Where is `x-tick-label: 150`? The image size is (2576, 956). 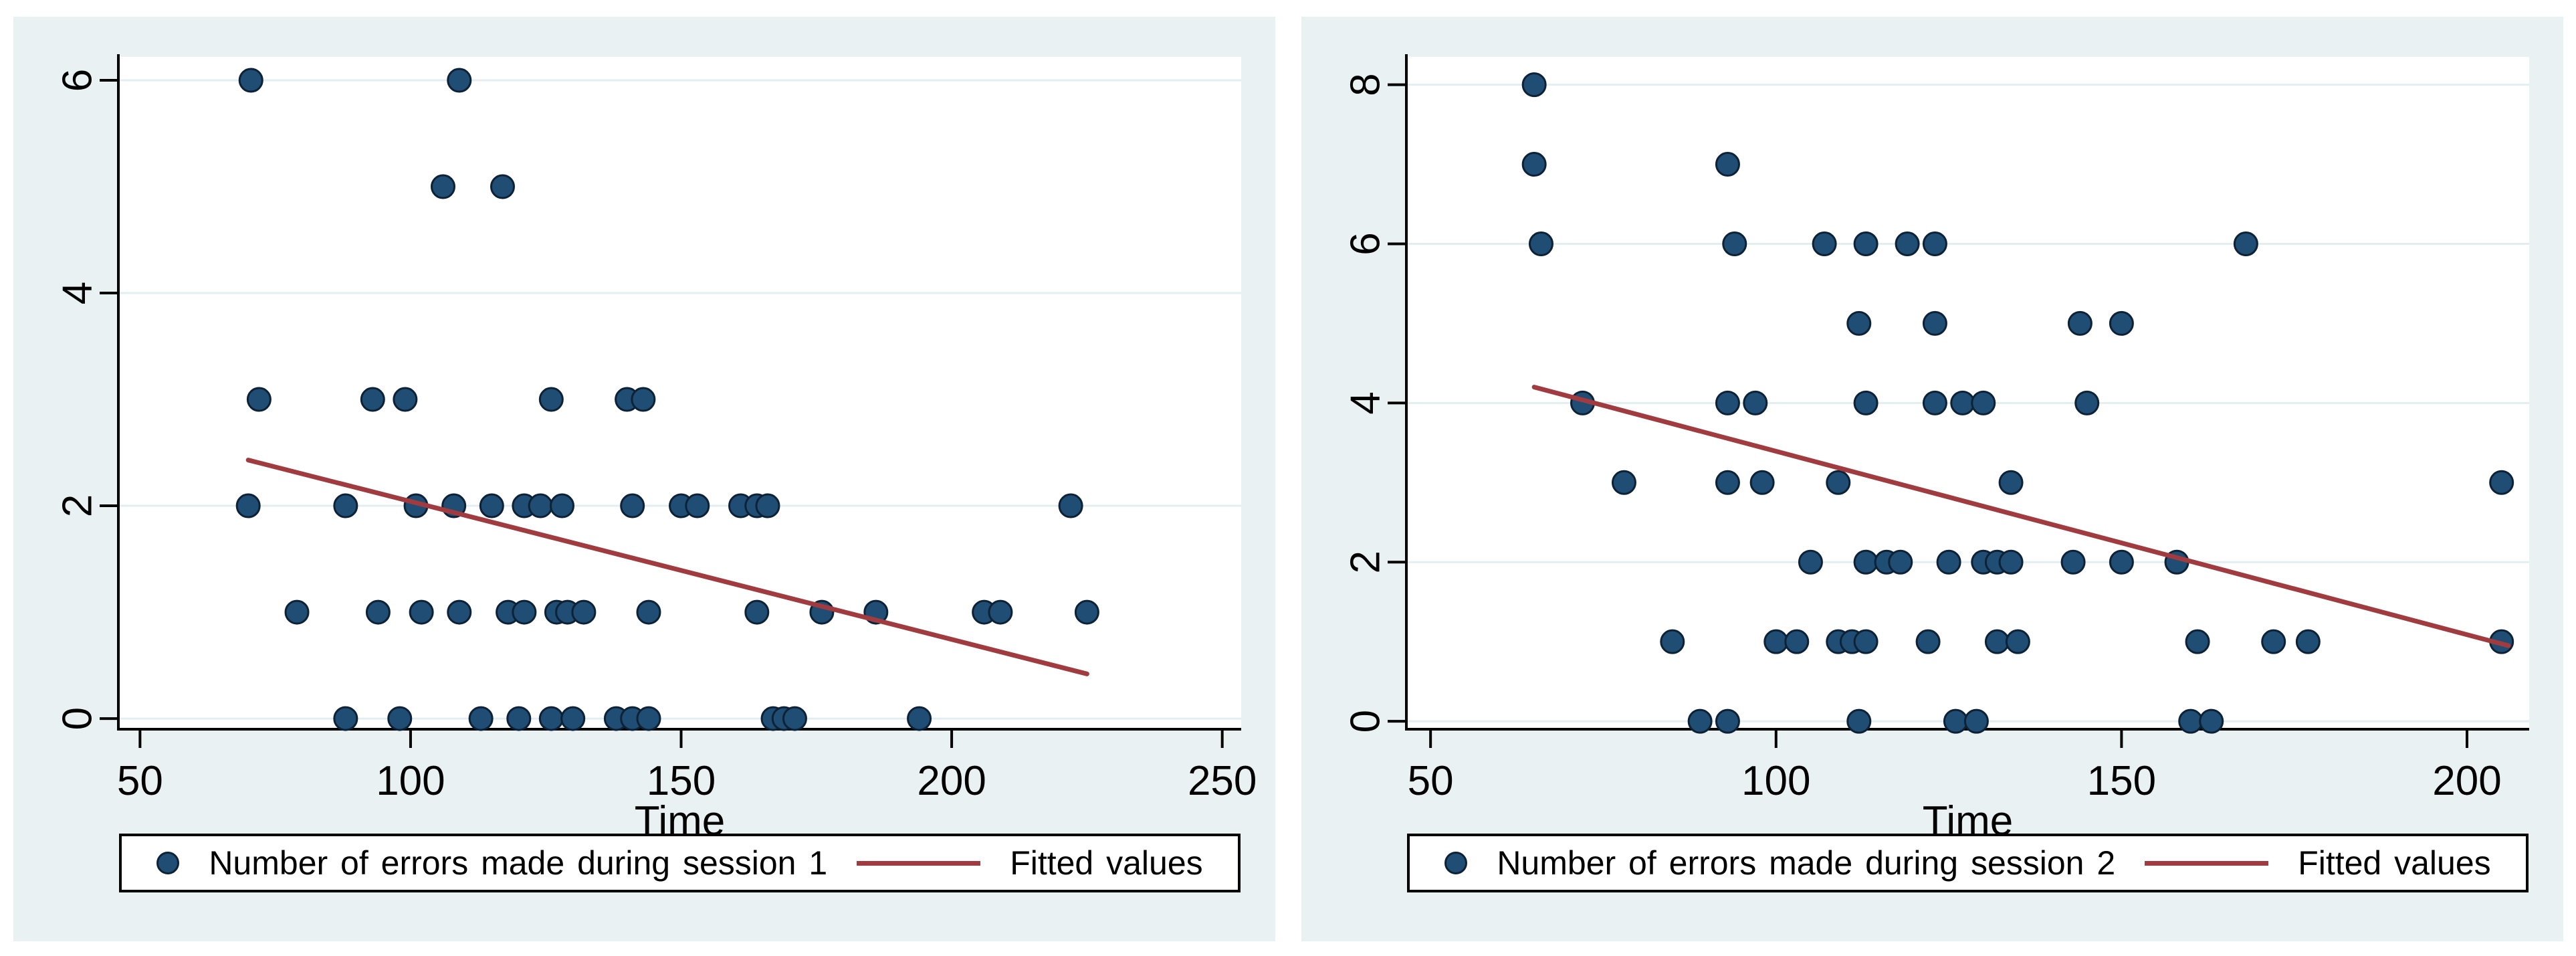
x-tick-label: 150 is located at coordinates (2121, 781).